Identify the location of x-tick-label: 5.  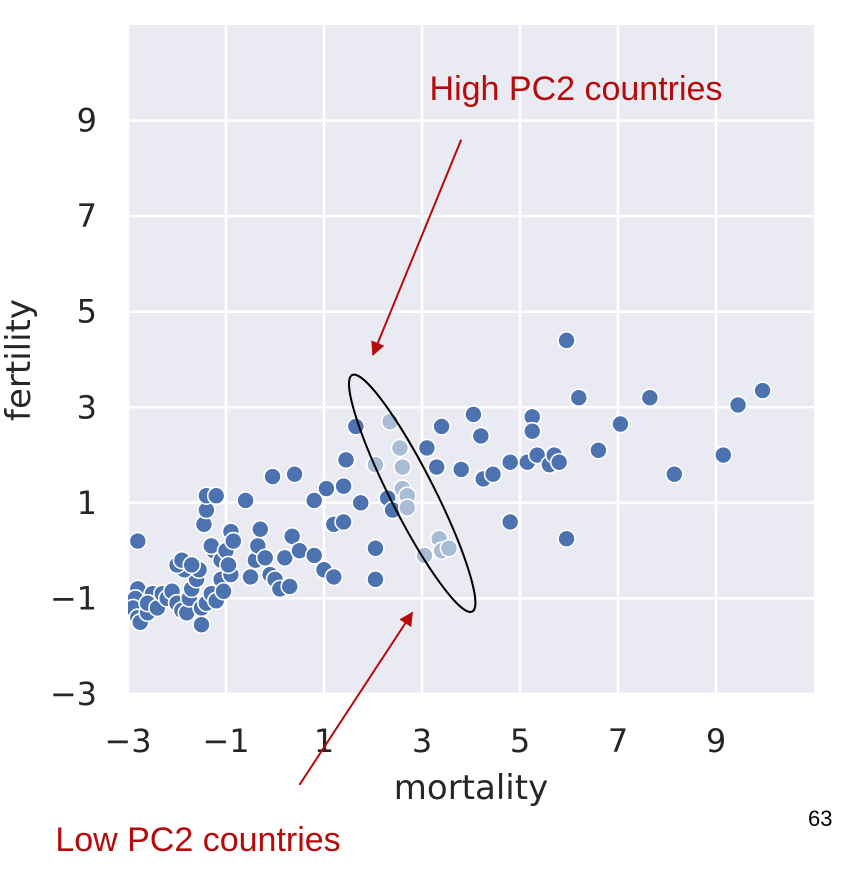
(520, 741).